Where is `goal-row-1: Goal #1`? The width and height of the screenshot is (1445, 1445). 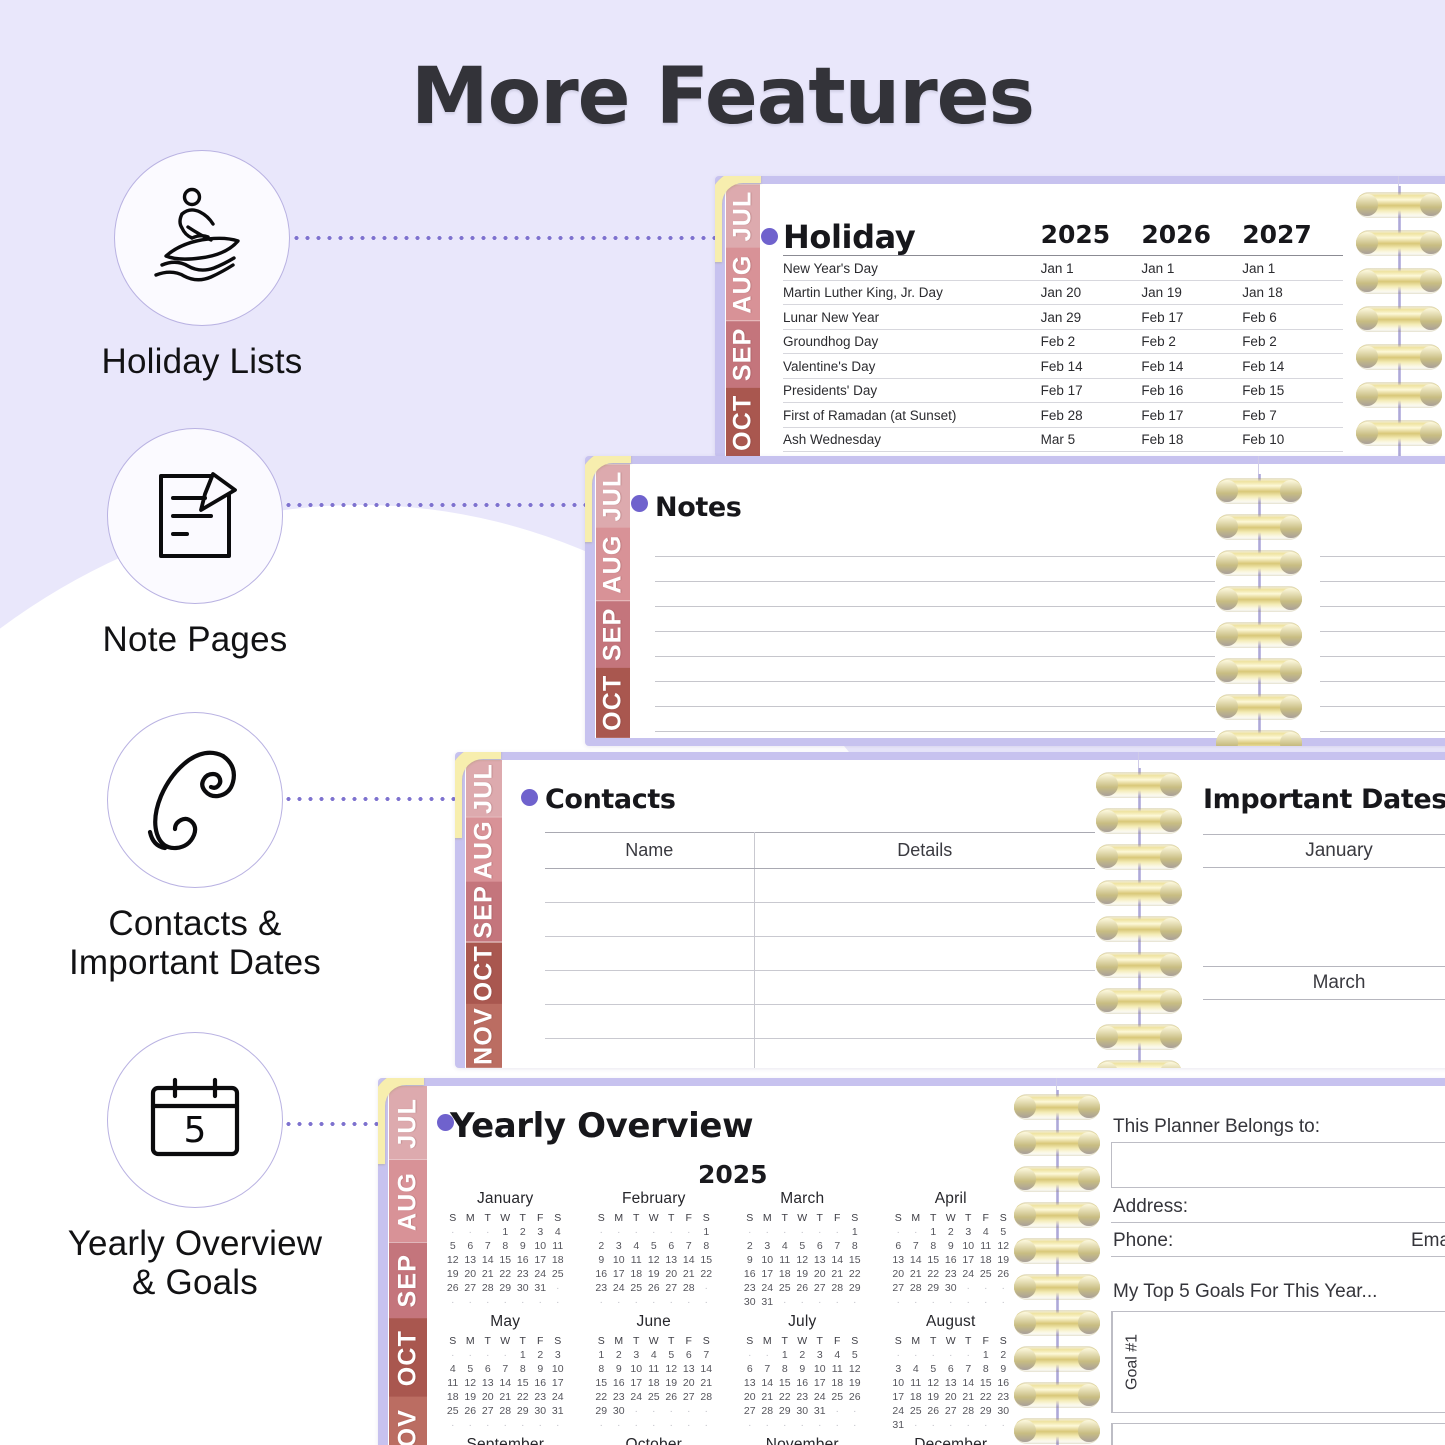
goal-row-1: Goal #1 is located at coordinates (1278, 1362).